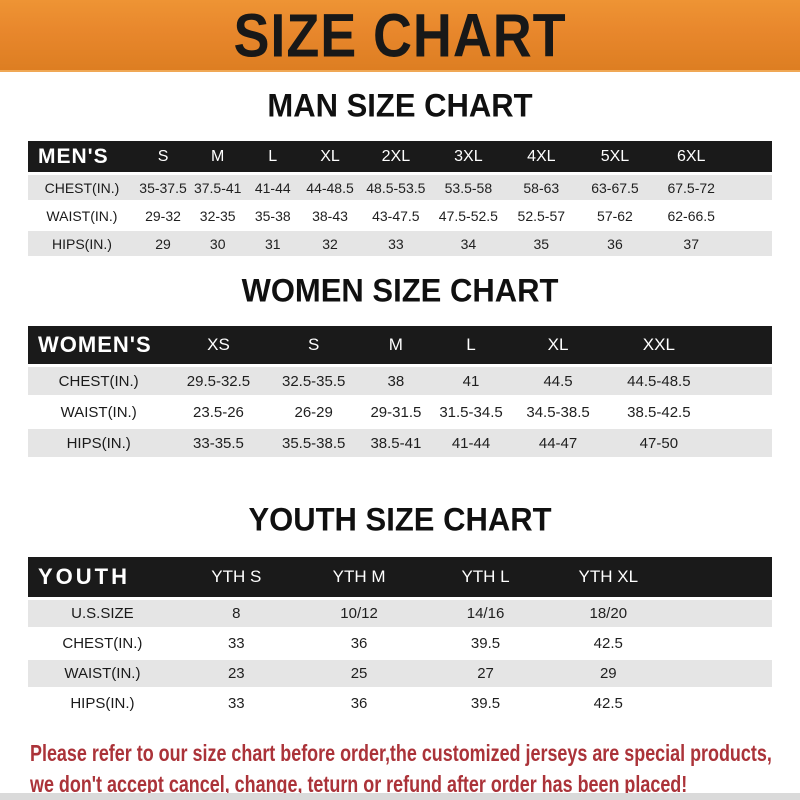 This screenshot has width=800, height=800. I want to click on banner-title: SIZE CHART, so click(400, 35).